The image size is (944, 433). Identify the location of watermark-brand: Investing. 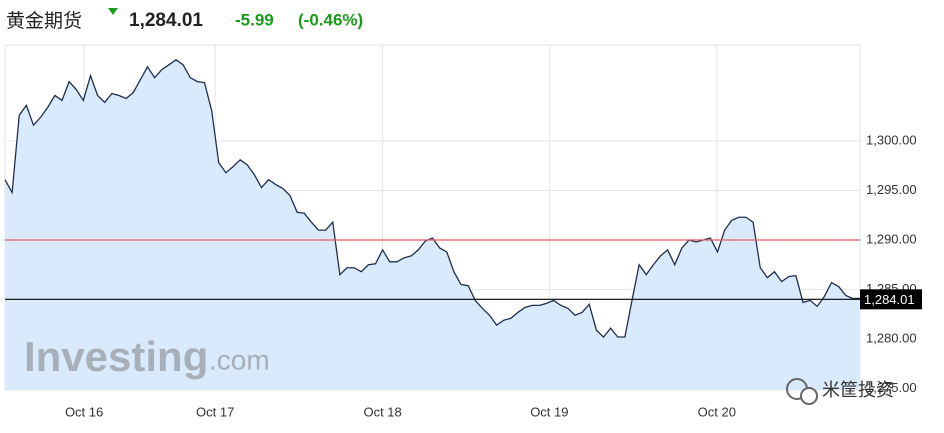
(116, 356).